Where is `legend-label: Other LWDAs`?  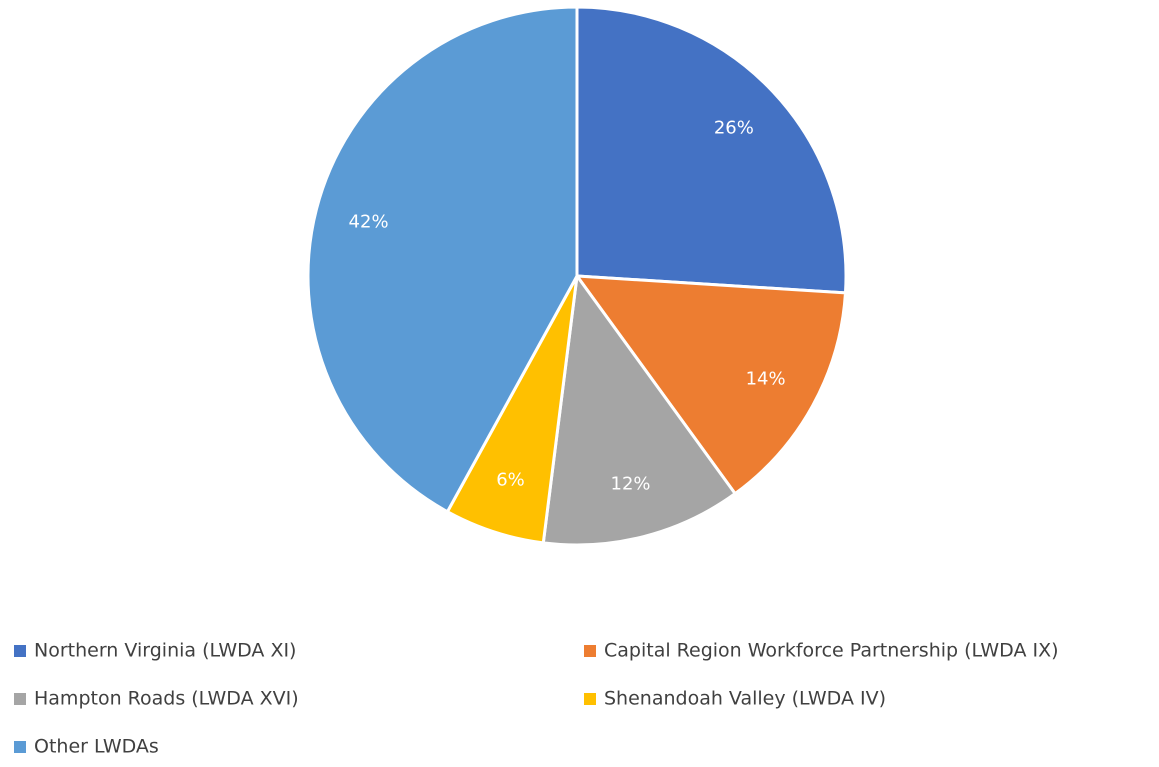 legend-label: Other LWDAs is located at coordinates (96, 747).